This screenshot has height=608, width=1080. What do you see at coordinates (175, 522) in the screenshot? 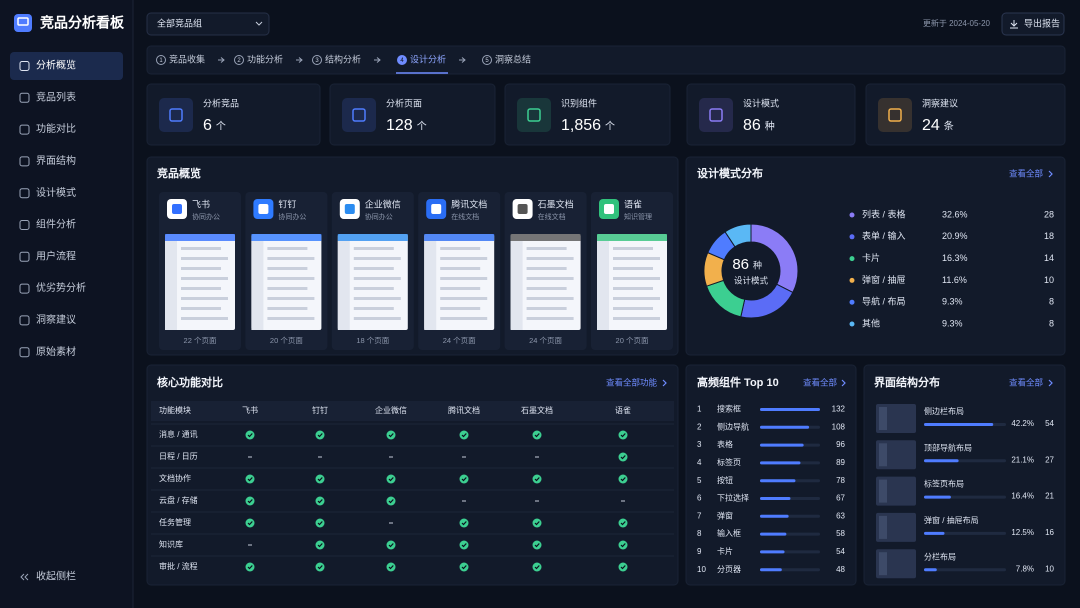
I see `feature-name: 任务管理` at bounding box center [175, 522].